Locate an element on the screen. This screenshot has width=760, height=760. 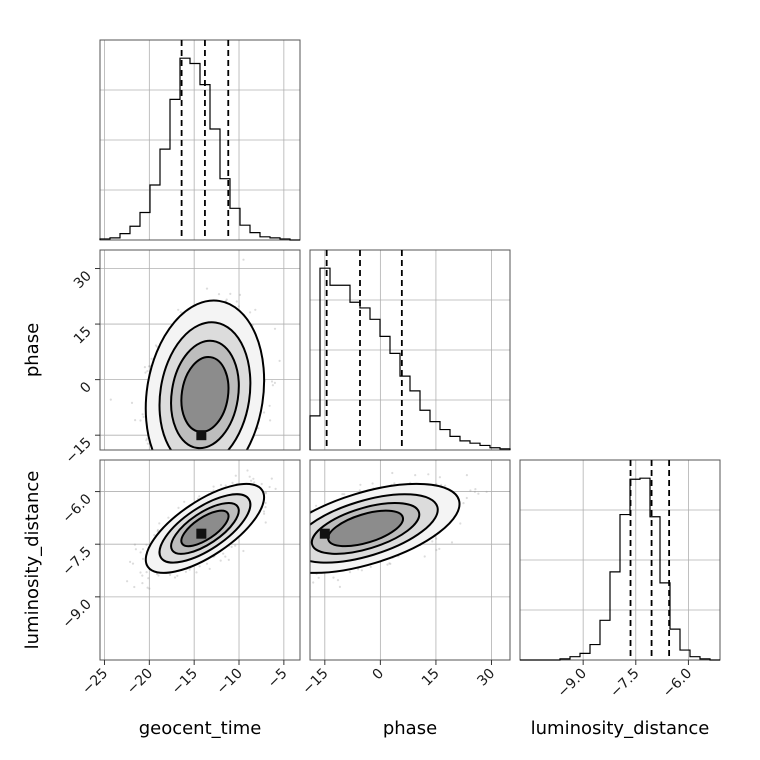
hist-geocent-time-frame is located at coordinates (200, 140).